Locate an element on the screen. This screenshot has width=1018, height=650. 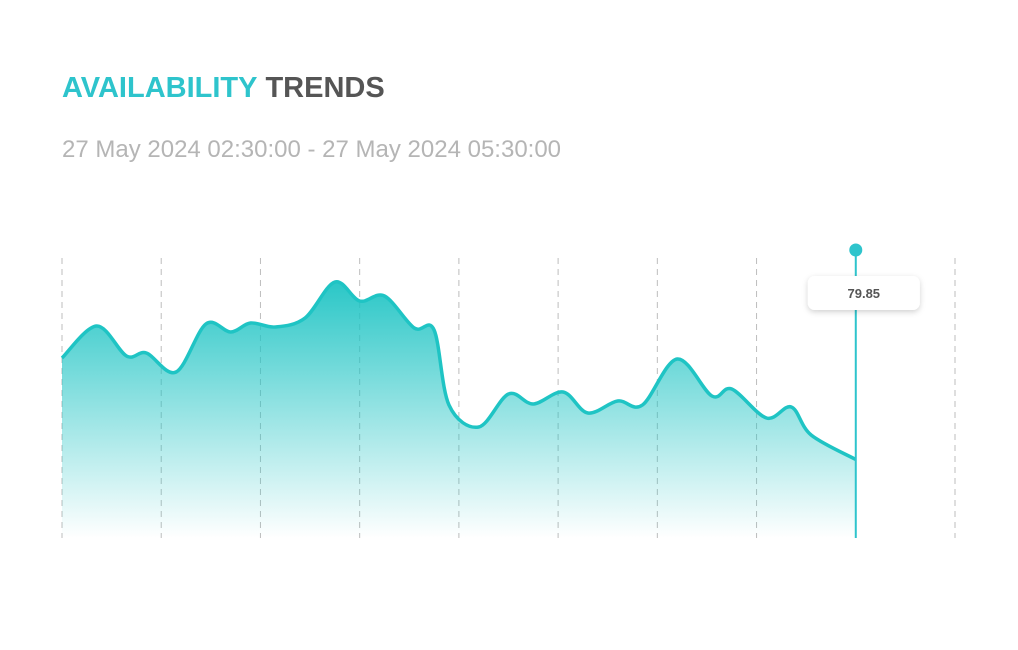
tooltip: 79.85 is located at coordinates (863, 293).